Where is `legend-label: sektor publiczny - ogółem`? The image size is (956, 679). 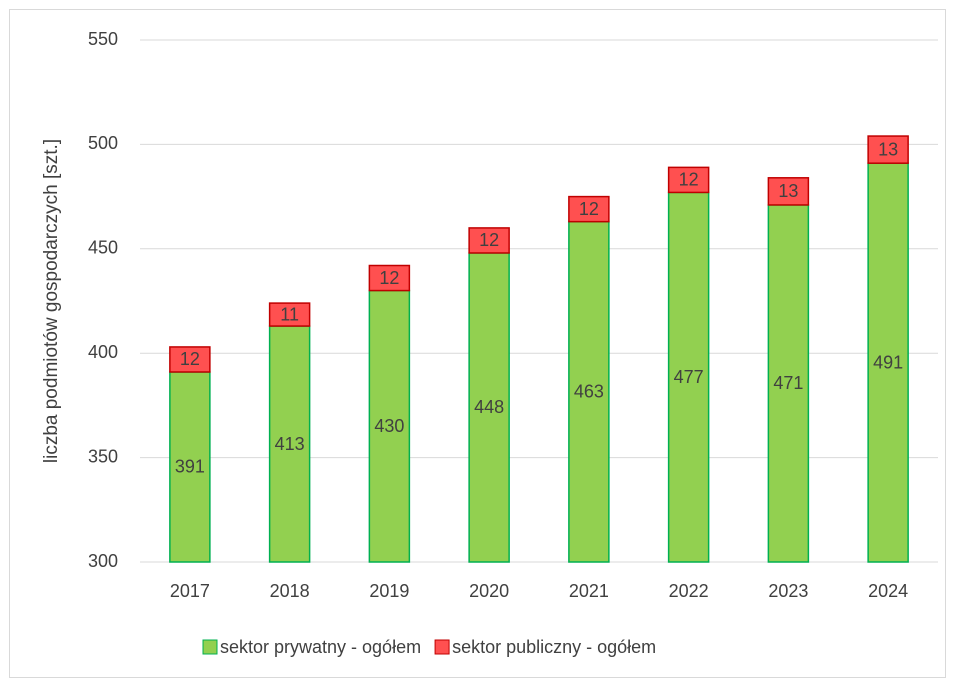
legend-label: sektor publiczny - ogółem is located at coordinates (554, 647).